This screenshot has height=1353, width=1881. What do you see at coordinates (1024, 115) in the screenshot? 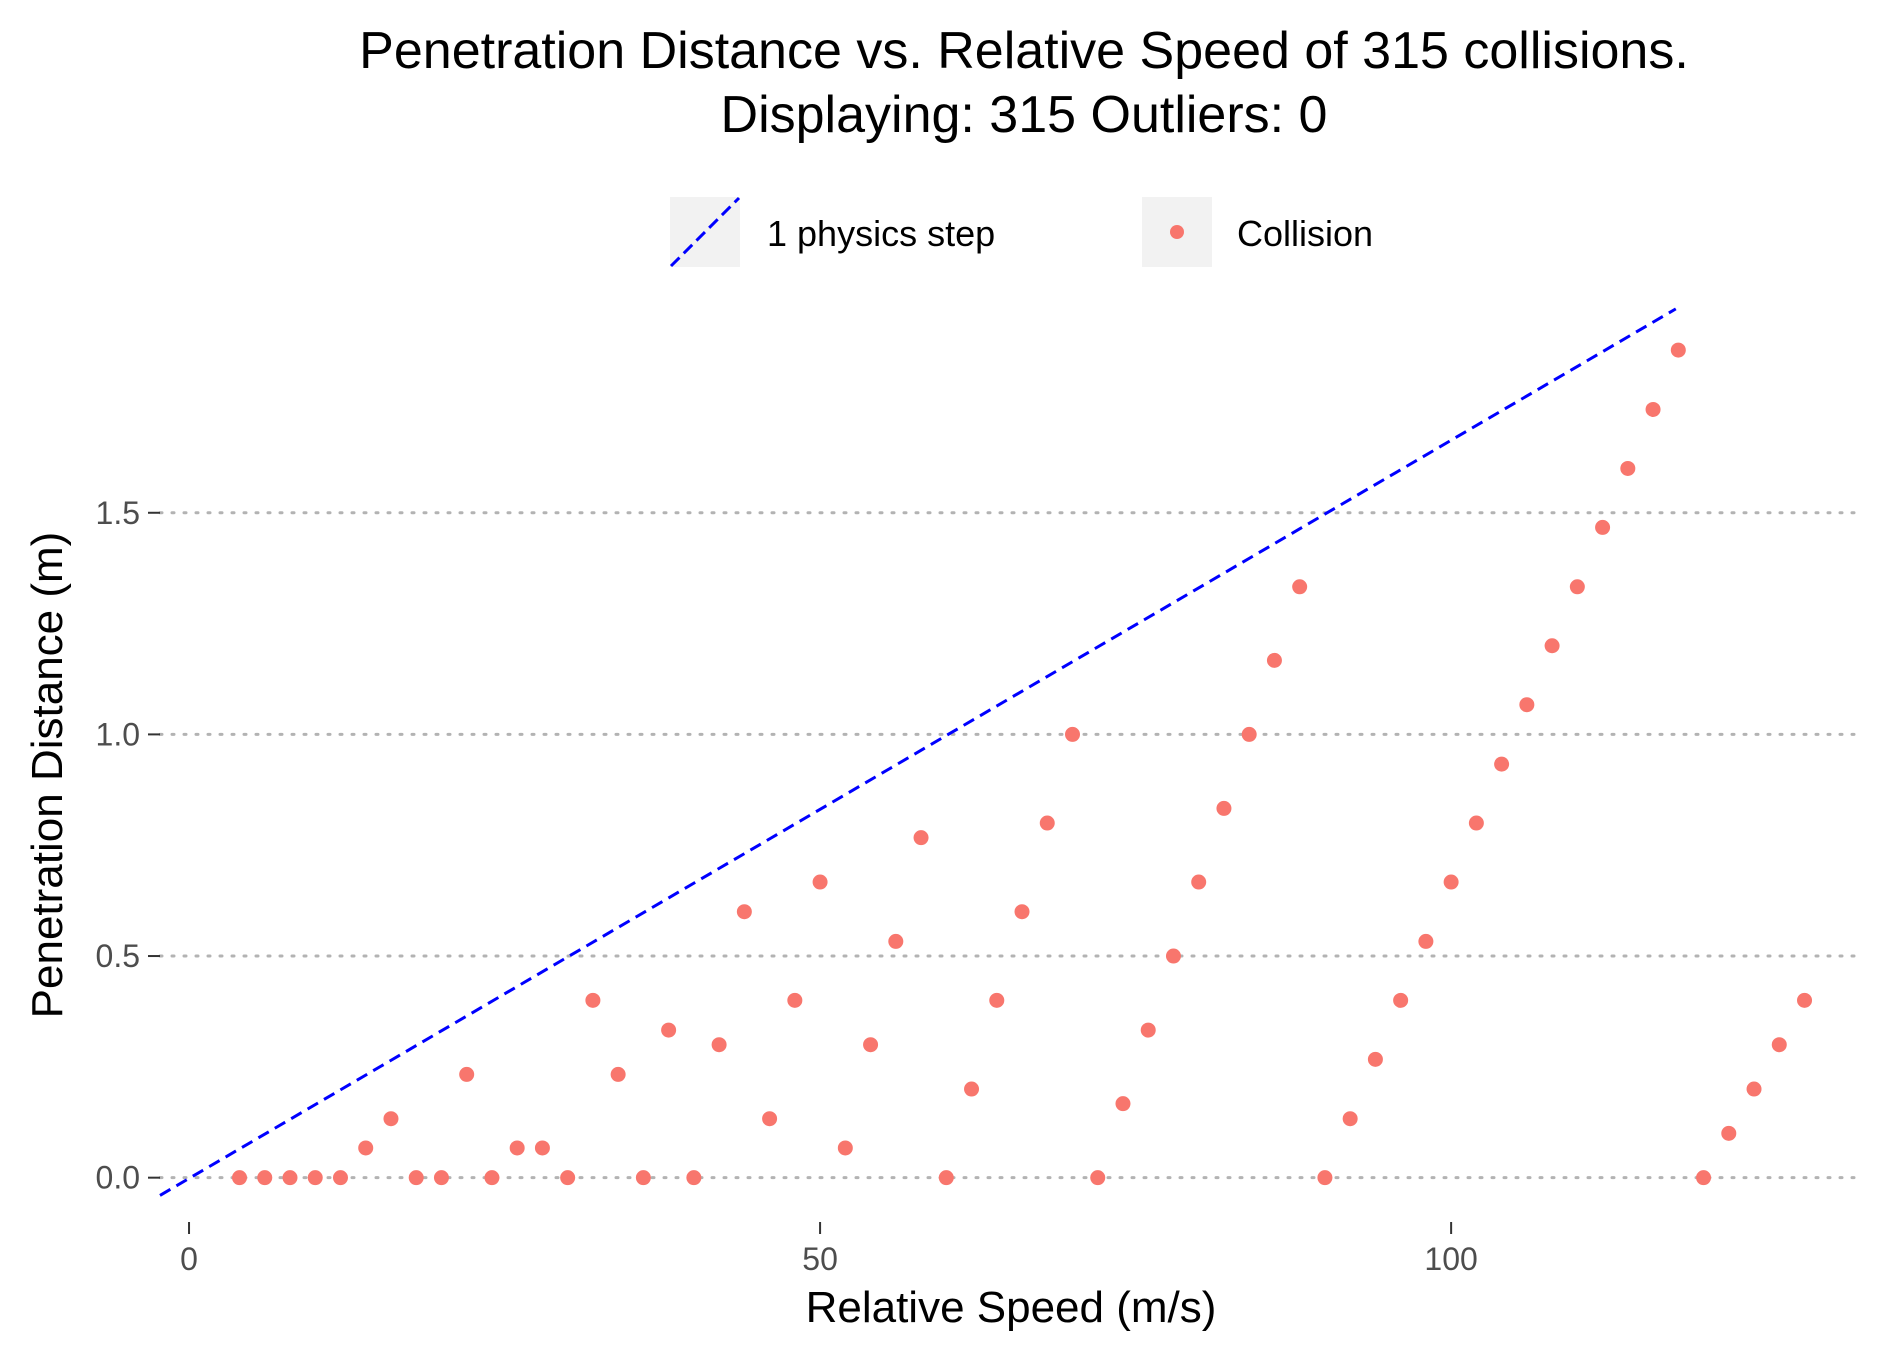
I see `chart-subtitle: Displaying: 315 Outliers: 0` at bounding box center [1024, 115].